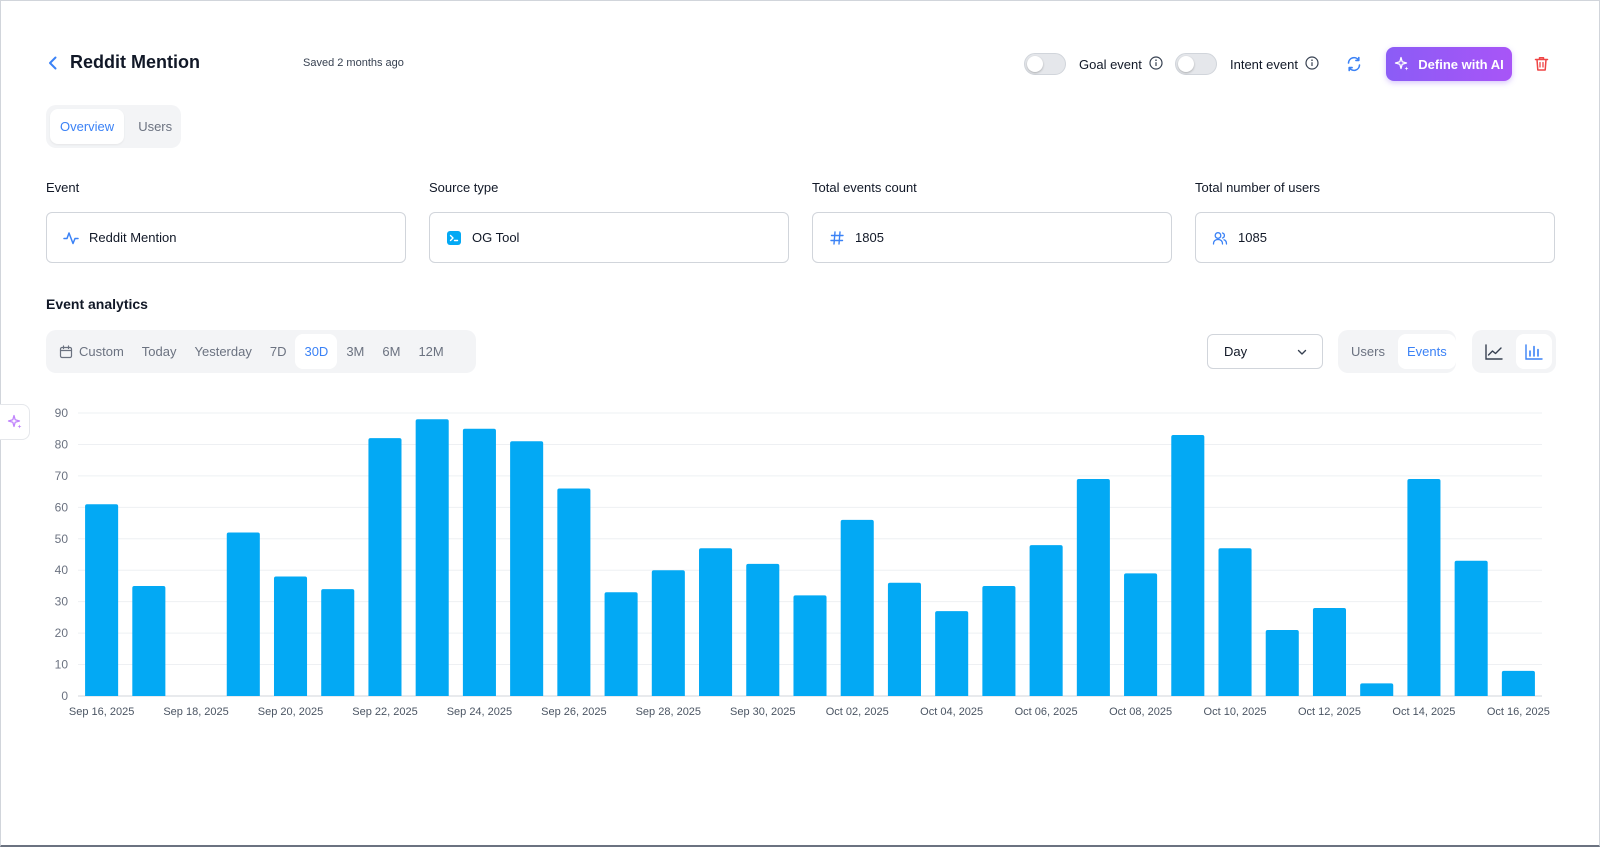 The image size is (1600, 847). What do you see at coordinates (62, 602) in the screenshot?
I see `y-tick-label: 30` at bounding box center [62, 602].